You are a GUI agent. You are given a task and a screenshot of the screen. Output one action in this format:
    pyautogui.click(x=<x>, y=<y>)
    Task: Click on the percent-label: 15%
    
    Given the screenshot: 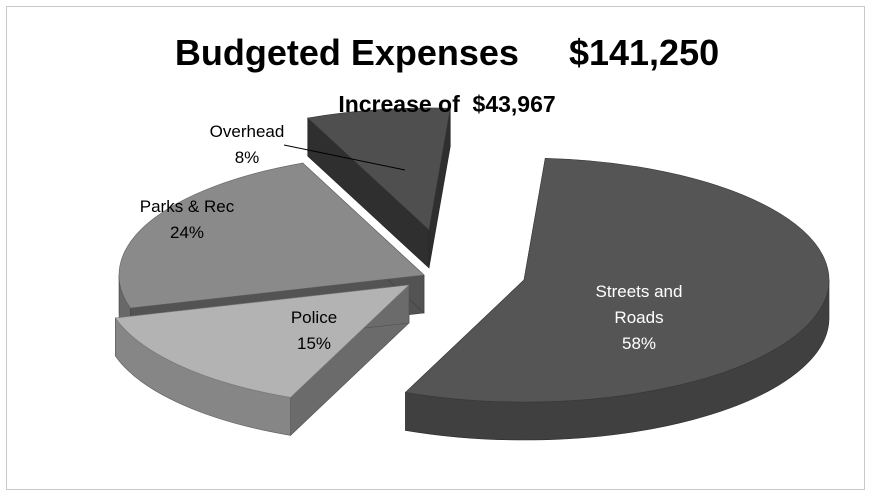 What is the action you would take?
    pyautogui.click(x=314, y=343)
    